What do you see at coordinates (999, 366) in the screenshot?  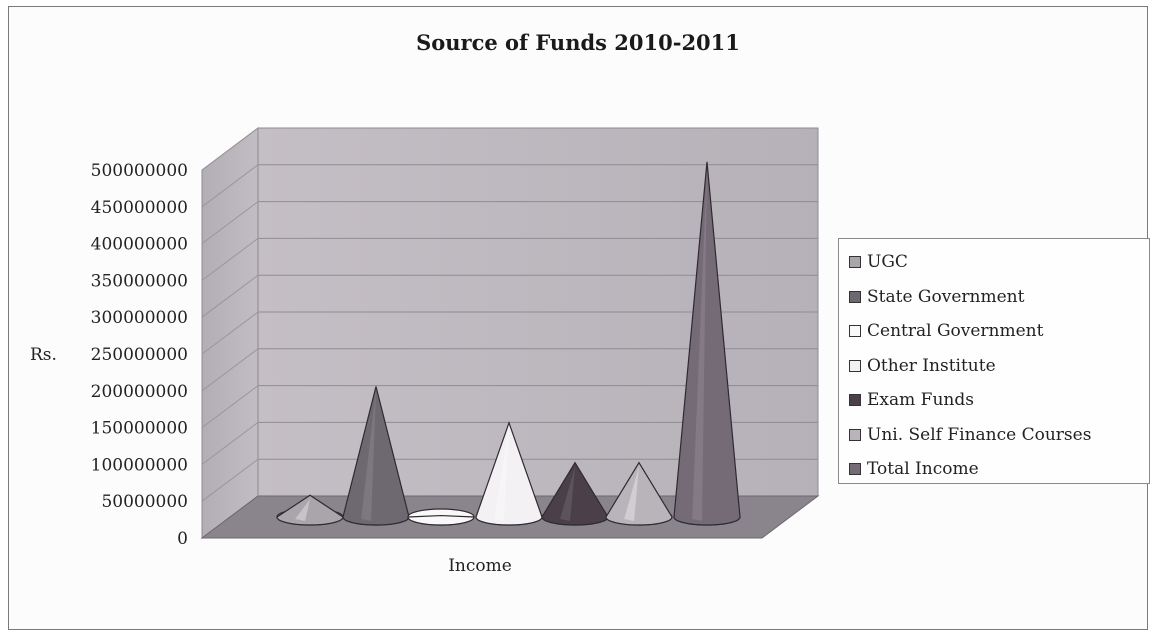 I see `legend-item-other-institute: Other Institute` at bounding box center [999, 366].